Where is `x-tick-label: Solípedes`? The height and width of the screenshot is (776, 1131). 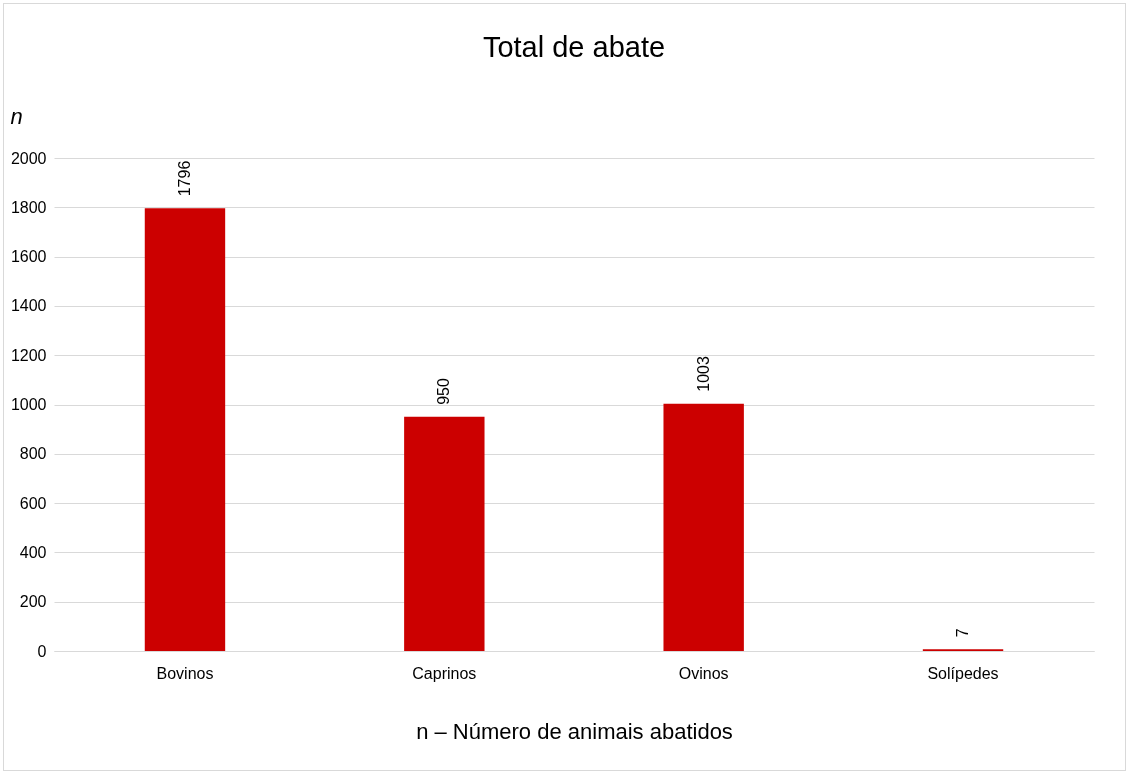 x-tick-label: Solípedes is located at coordinates (963, 673).